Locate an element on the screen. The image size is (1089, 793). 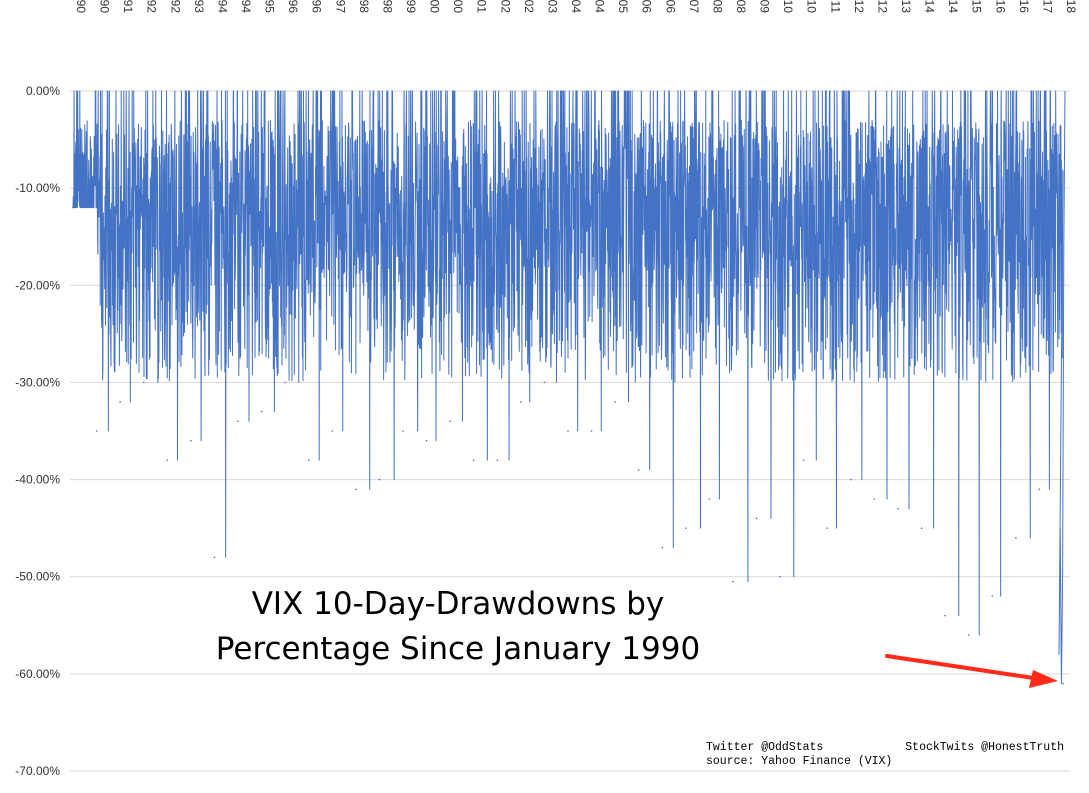
y-tick-label: -10.00% is located at coordinates (37, 188).